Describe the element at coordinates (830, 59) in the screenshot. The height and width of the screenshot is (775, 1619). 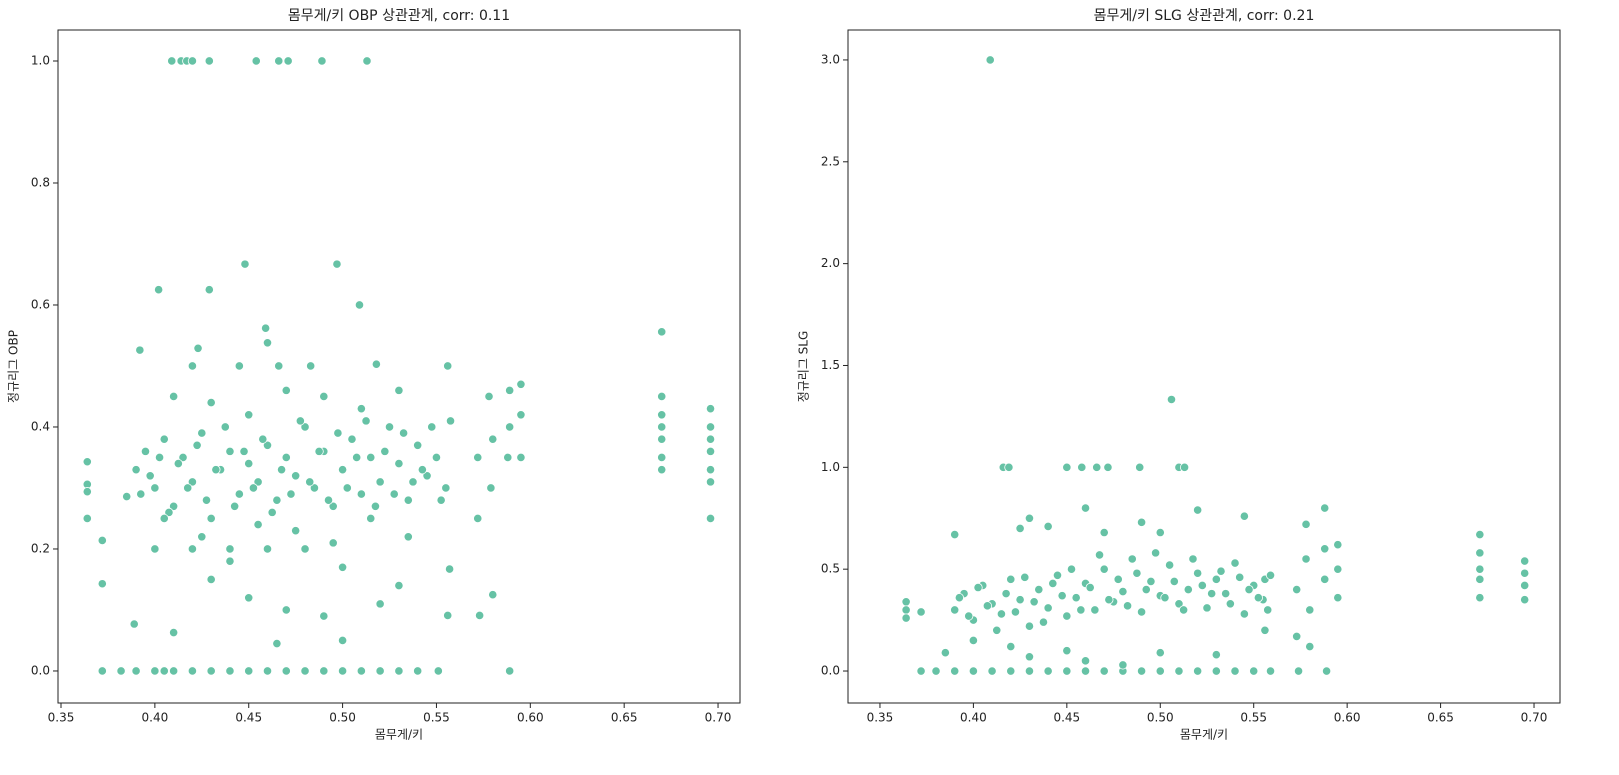
I see `y-tick-label: 3.0` at that location.